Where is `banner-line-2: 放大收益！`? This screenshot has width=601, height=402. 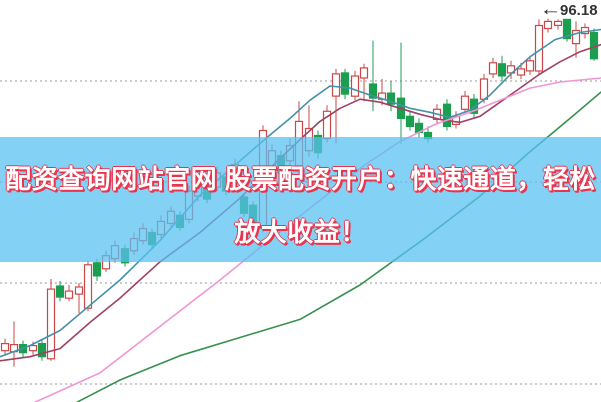 banner-line-2: 放大收益！ is located at coordinates (300, 232).